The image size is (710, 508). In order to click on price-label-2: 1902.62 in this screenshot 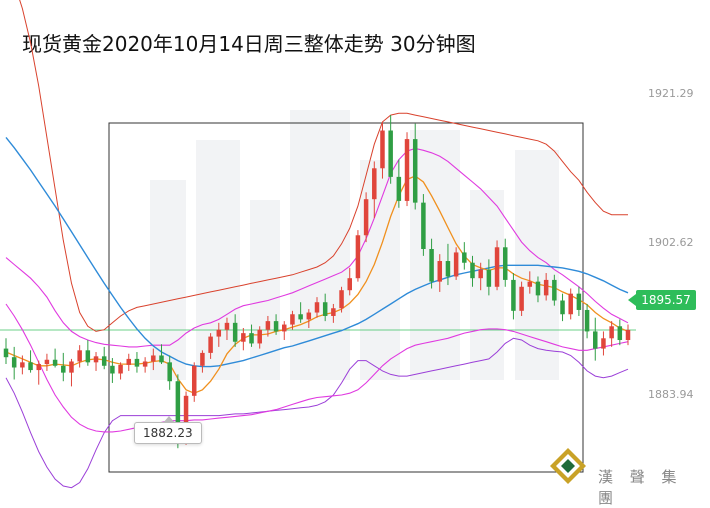, I will do `click(671, 242)`.